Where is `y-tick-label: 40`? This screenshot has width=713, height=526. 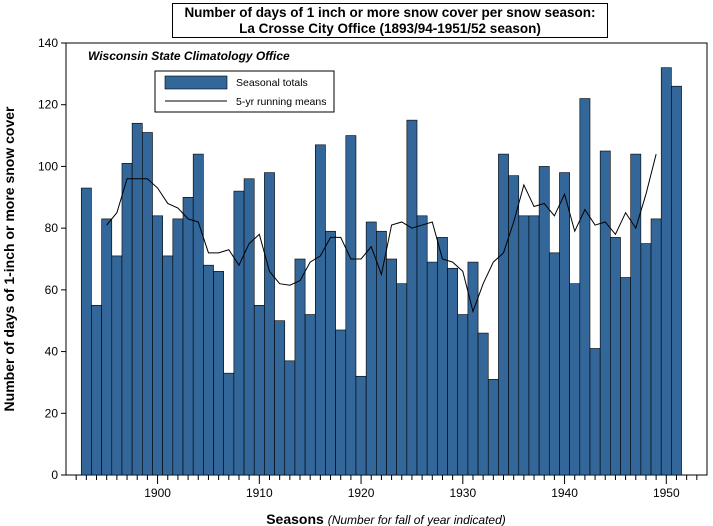 y-tick-label: 40 is located at coordinates (52, 352).